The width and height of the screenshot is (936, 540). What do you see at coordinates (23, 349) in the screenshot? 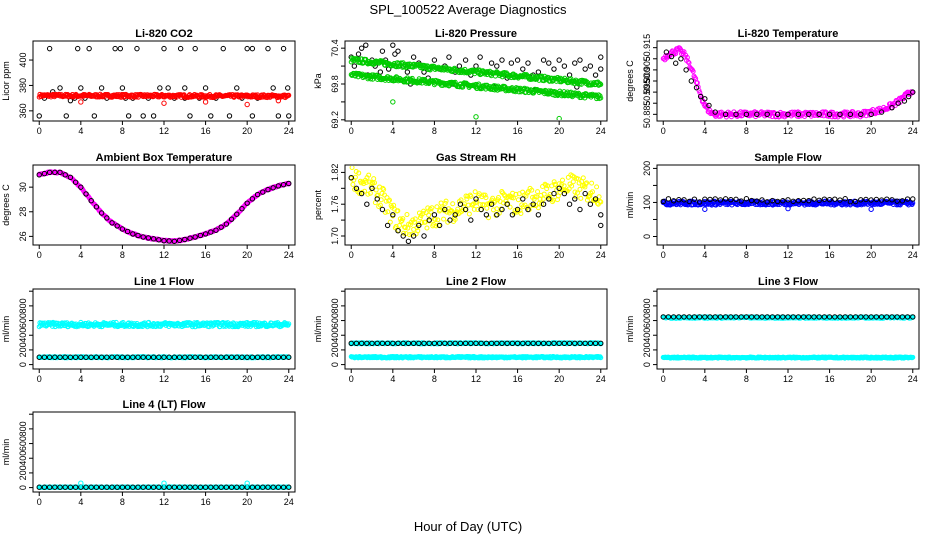
I see `y-tick-label: 200` at bounding box center [23, 349].